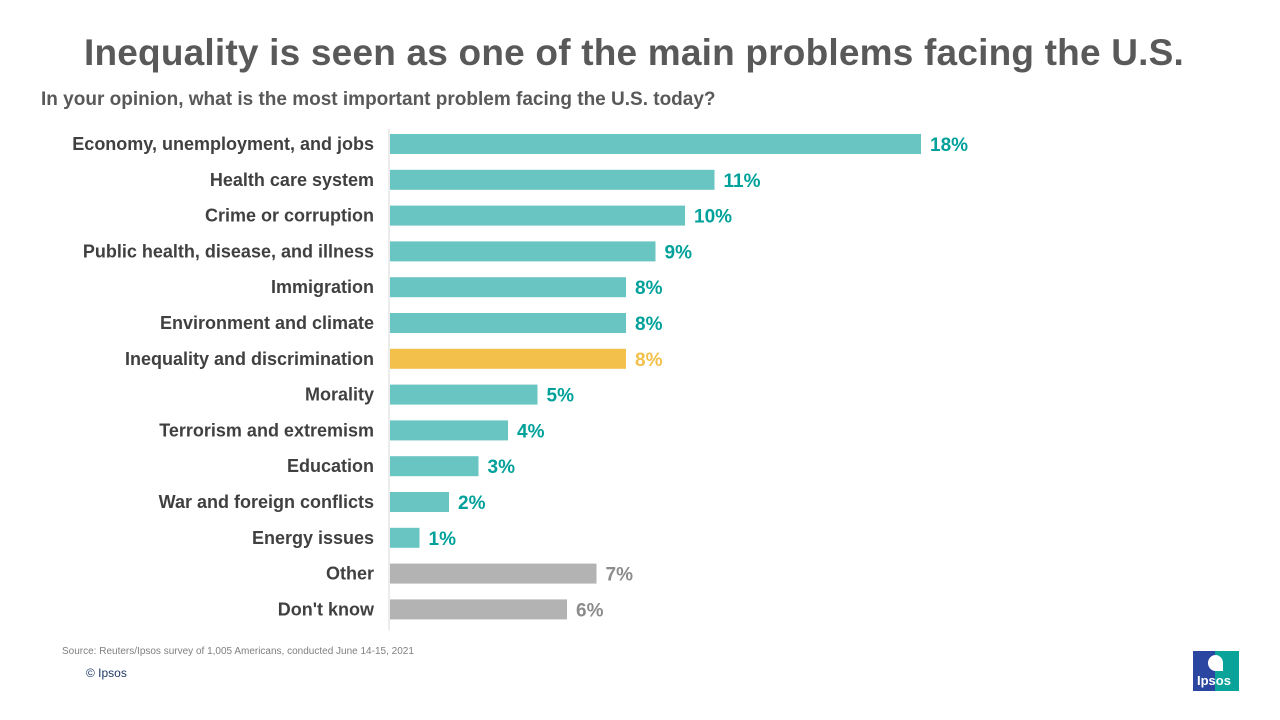 The height and width of the screenshot is (720, 1280). What do you see at coordinates (266, 430) in the screenshot?
I see `category-label: Terrorism and extremism` at bounding box center [266, 430].